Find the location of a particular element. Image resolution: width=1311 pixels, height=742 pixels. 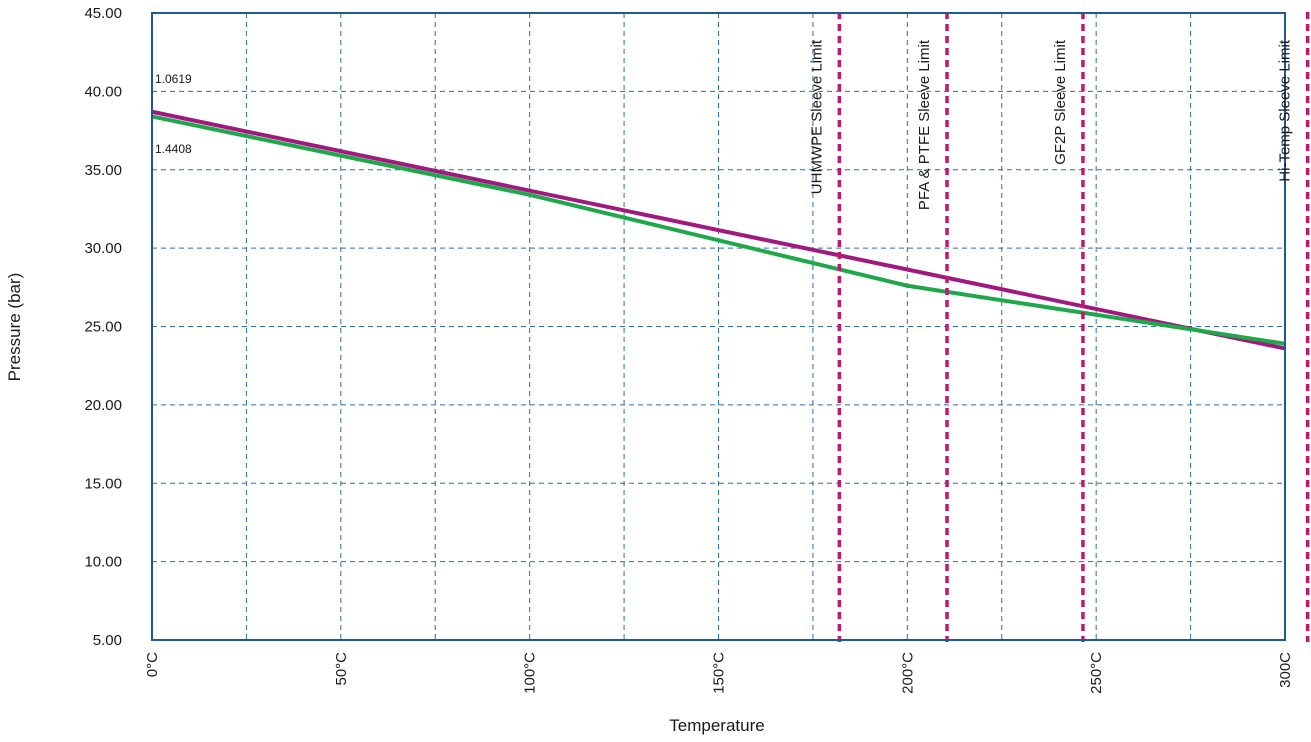

x-tick-labels: 0°C 50°C 100°C 150°C 200°C 250°C 300C is located at coordinates (719, 673).